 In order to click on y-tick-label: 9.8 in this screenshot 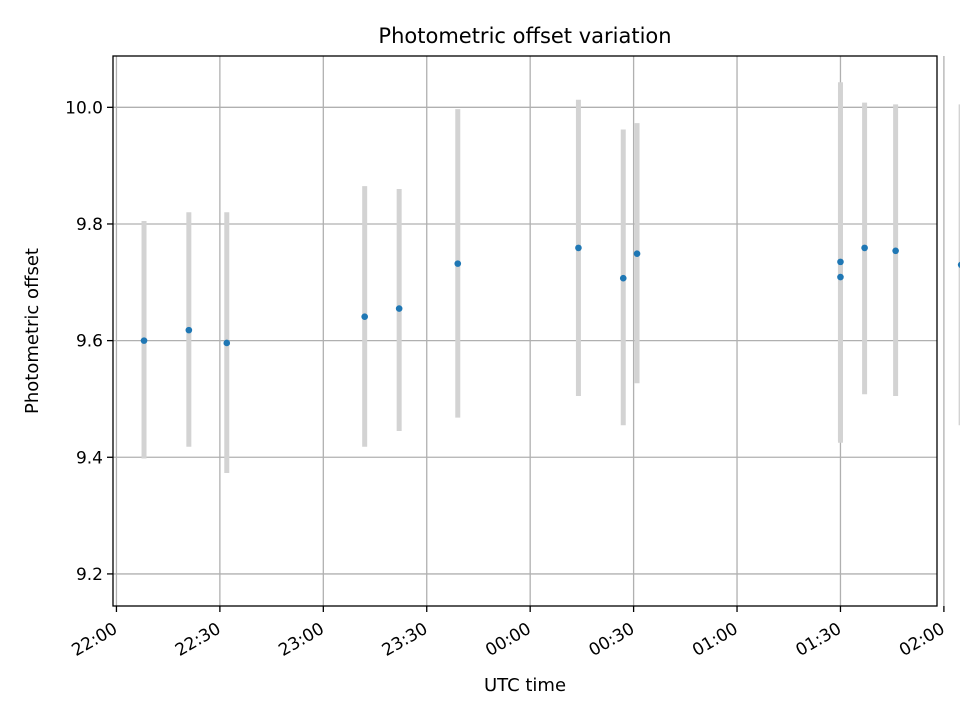, I will do `click(89, 225)`.